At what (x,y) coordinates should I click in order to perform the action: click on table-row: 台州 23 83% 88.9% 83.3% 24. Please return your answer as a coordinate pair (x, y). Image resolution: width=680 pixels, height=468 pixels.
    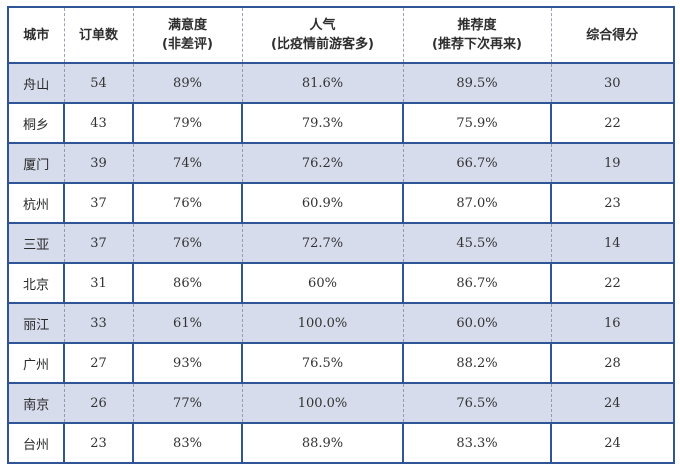
    Looking at the image, I should click on (341, 443).